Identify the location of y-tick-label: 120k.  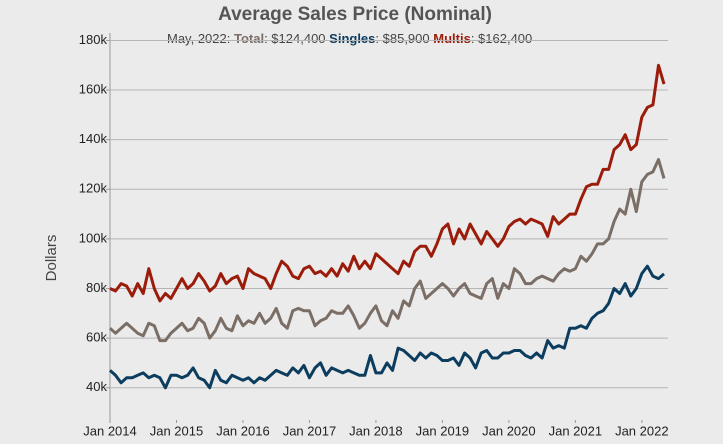
(93, 188).